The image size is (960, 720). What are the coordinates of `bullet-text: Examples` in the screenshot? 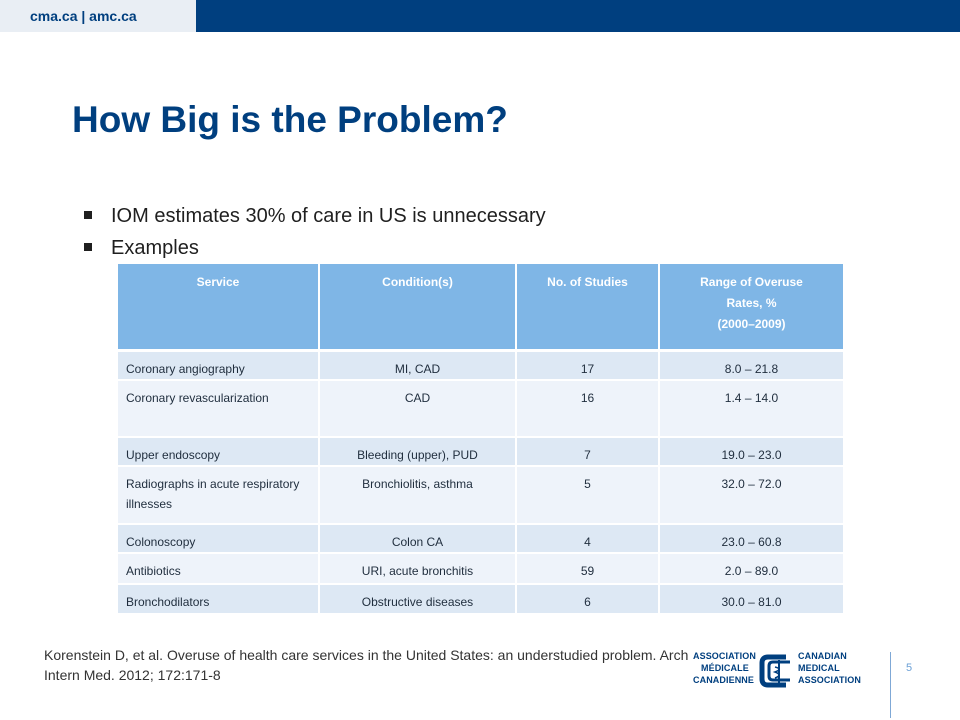 It's located at (155, 248).